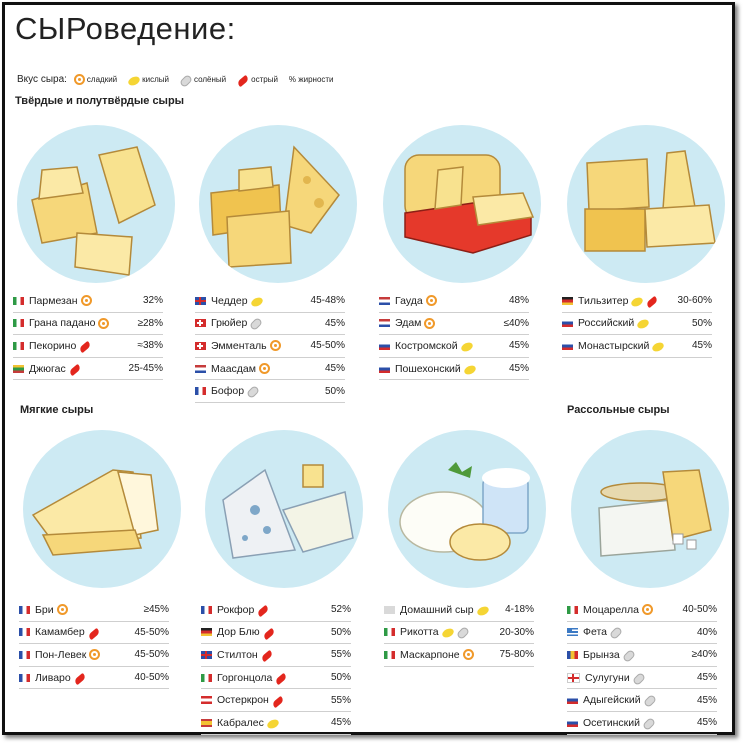  I want to click on cheese-row: Эмменталь 45-50%, so click(270, 346).